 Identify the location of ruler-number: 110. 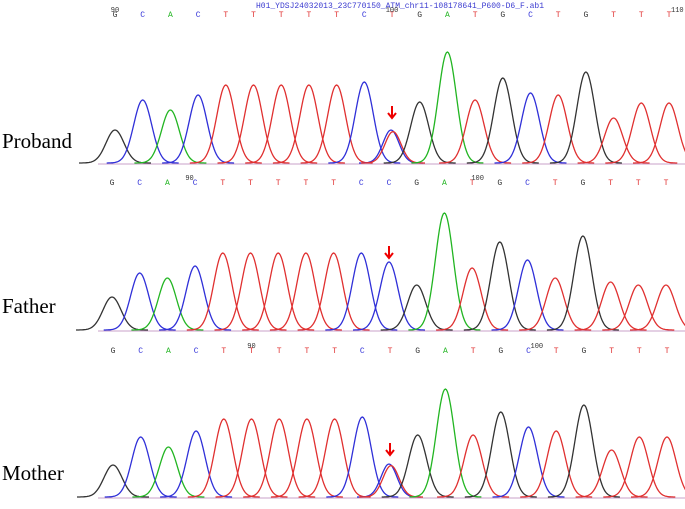
(677, 11).